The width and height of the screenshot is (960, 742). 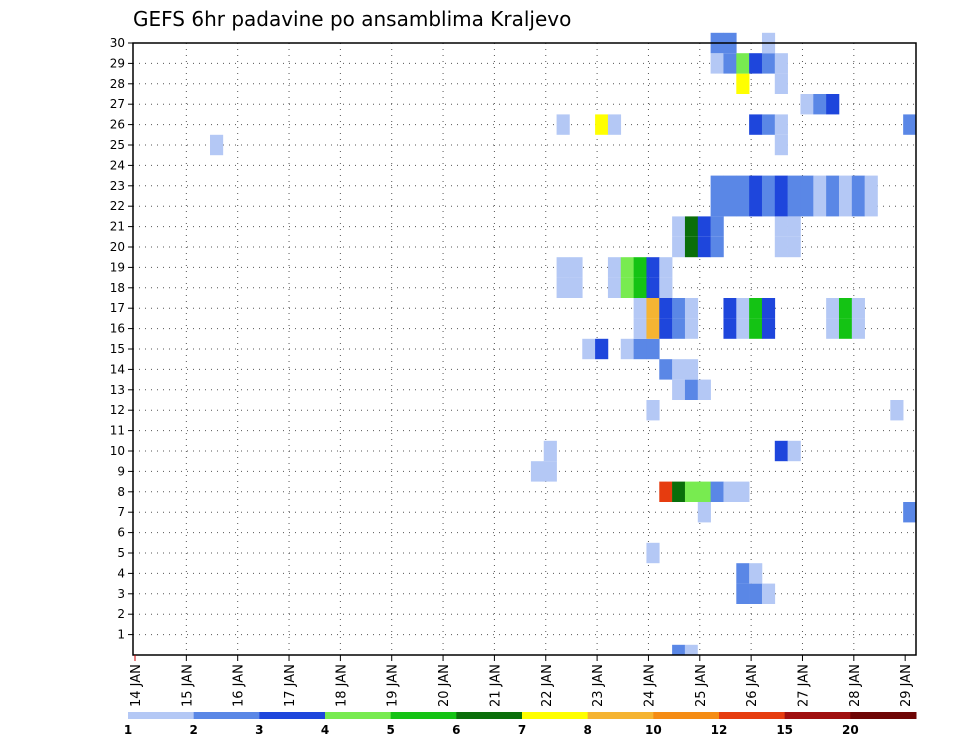 What do you see at coordinates (649, 685) in the screenshot?
I see `x-tick-label: 24 JAN` at bounding box center [649, 685].